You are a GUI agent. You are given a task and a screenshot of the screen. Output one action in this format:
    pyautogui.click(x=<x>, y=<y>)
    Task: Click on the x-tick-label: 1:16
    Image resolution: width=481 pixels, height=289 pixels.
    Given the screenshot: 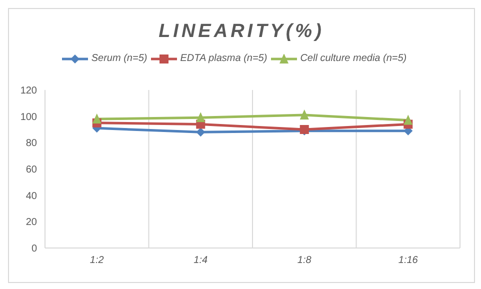 What is the action you would take?
    pyautogui.click(x=408, y=260)
    